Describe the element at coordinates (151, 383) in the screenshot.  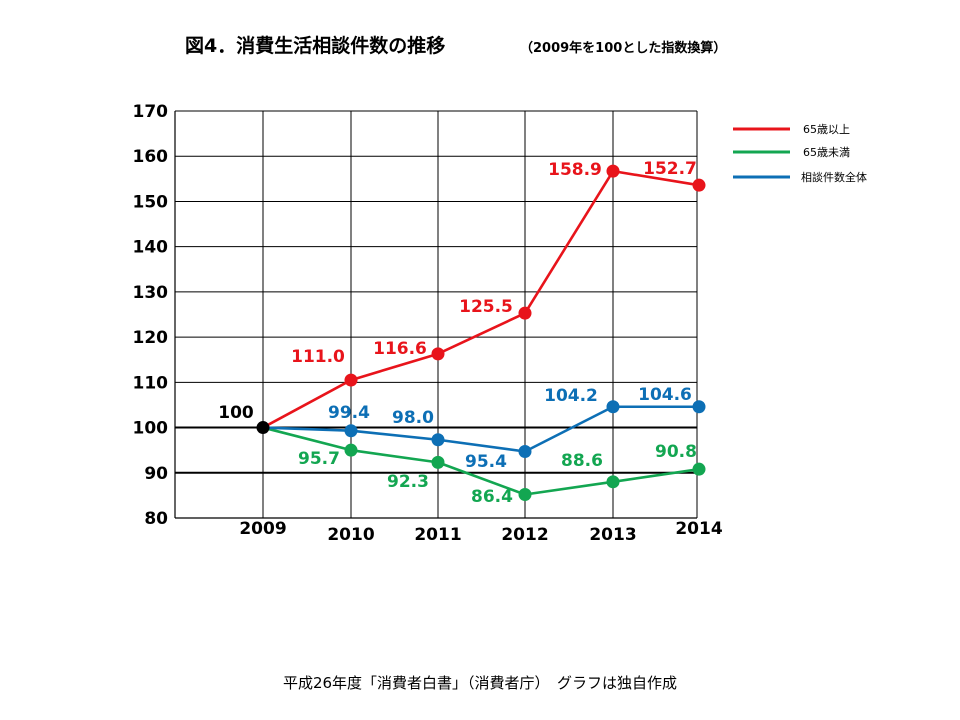
I see `y-tick-label-110: 110` at that location.